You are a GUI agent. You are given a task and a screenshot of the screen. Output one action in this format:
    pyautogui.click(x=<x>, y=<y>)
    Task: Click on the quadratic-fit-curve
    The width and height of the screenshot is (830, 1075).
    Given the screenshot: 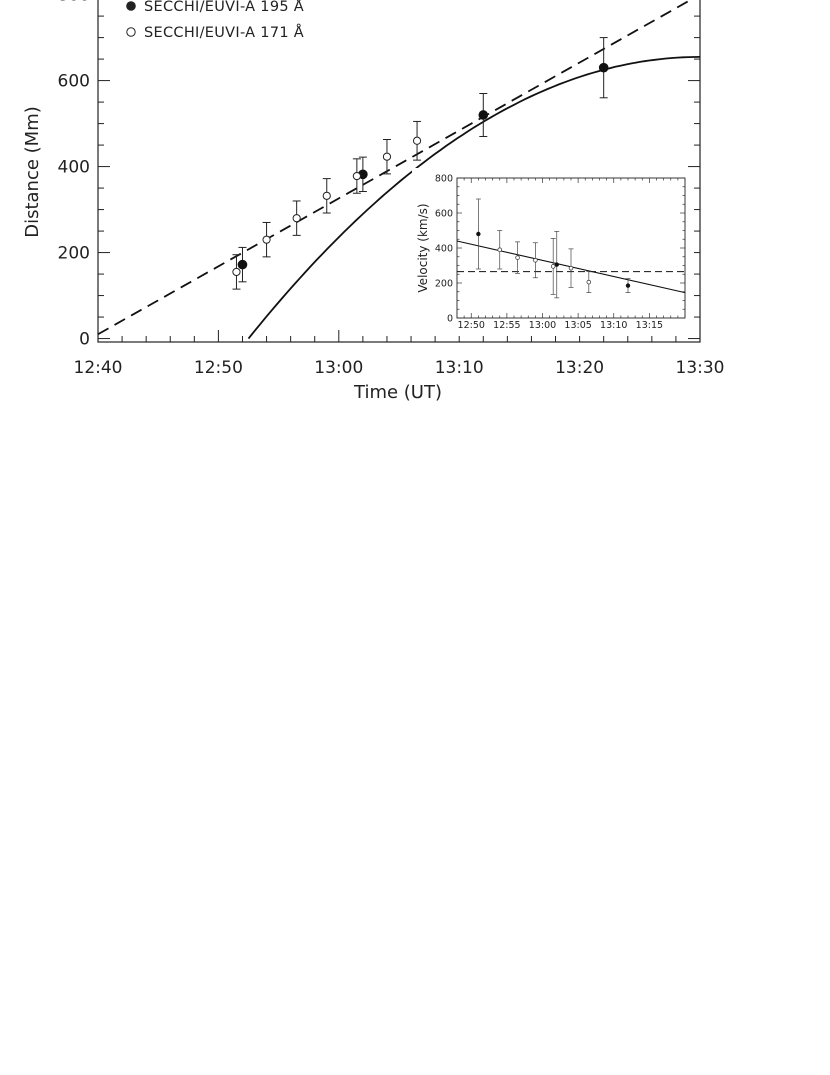 What is the action you would take?
    pyautogui.click(x=474, y=198)
    